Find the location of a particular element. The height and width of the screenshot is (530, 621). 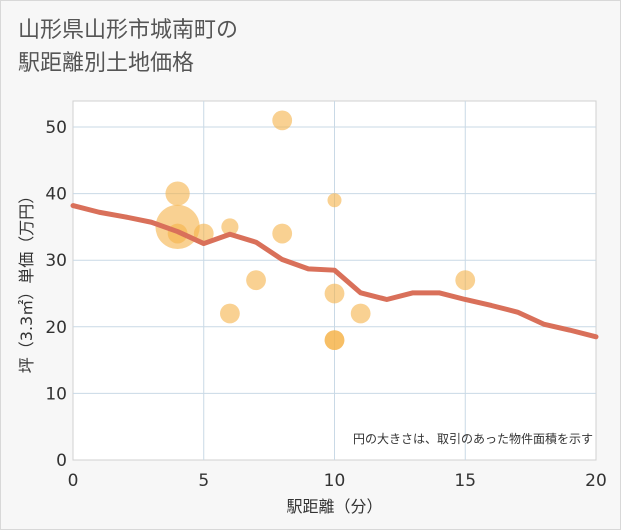

y-axis-label: 坪（3.3㎡）単価（万円） is located at coordinates (26, 280).